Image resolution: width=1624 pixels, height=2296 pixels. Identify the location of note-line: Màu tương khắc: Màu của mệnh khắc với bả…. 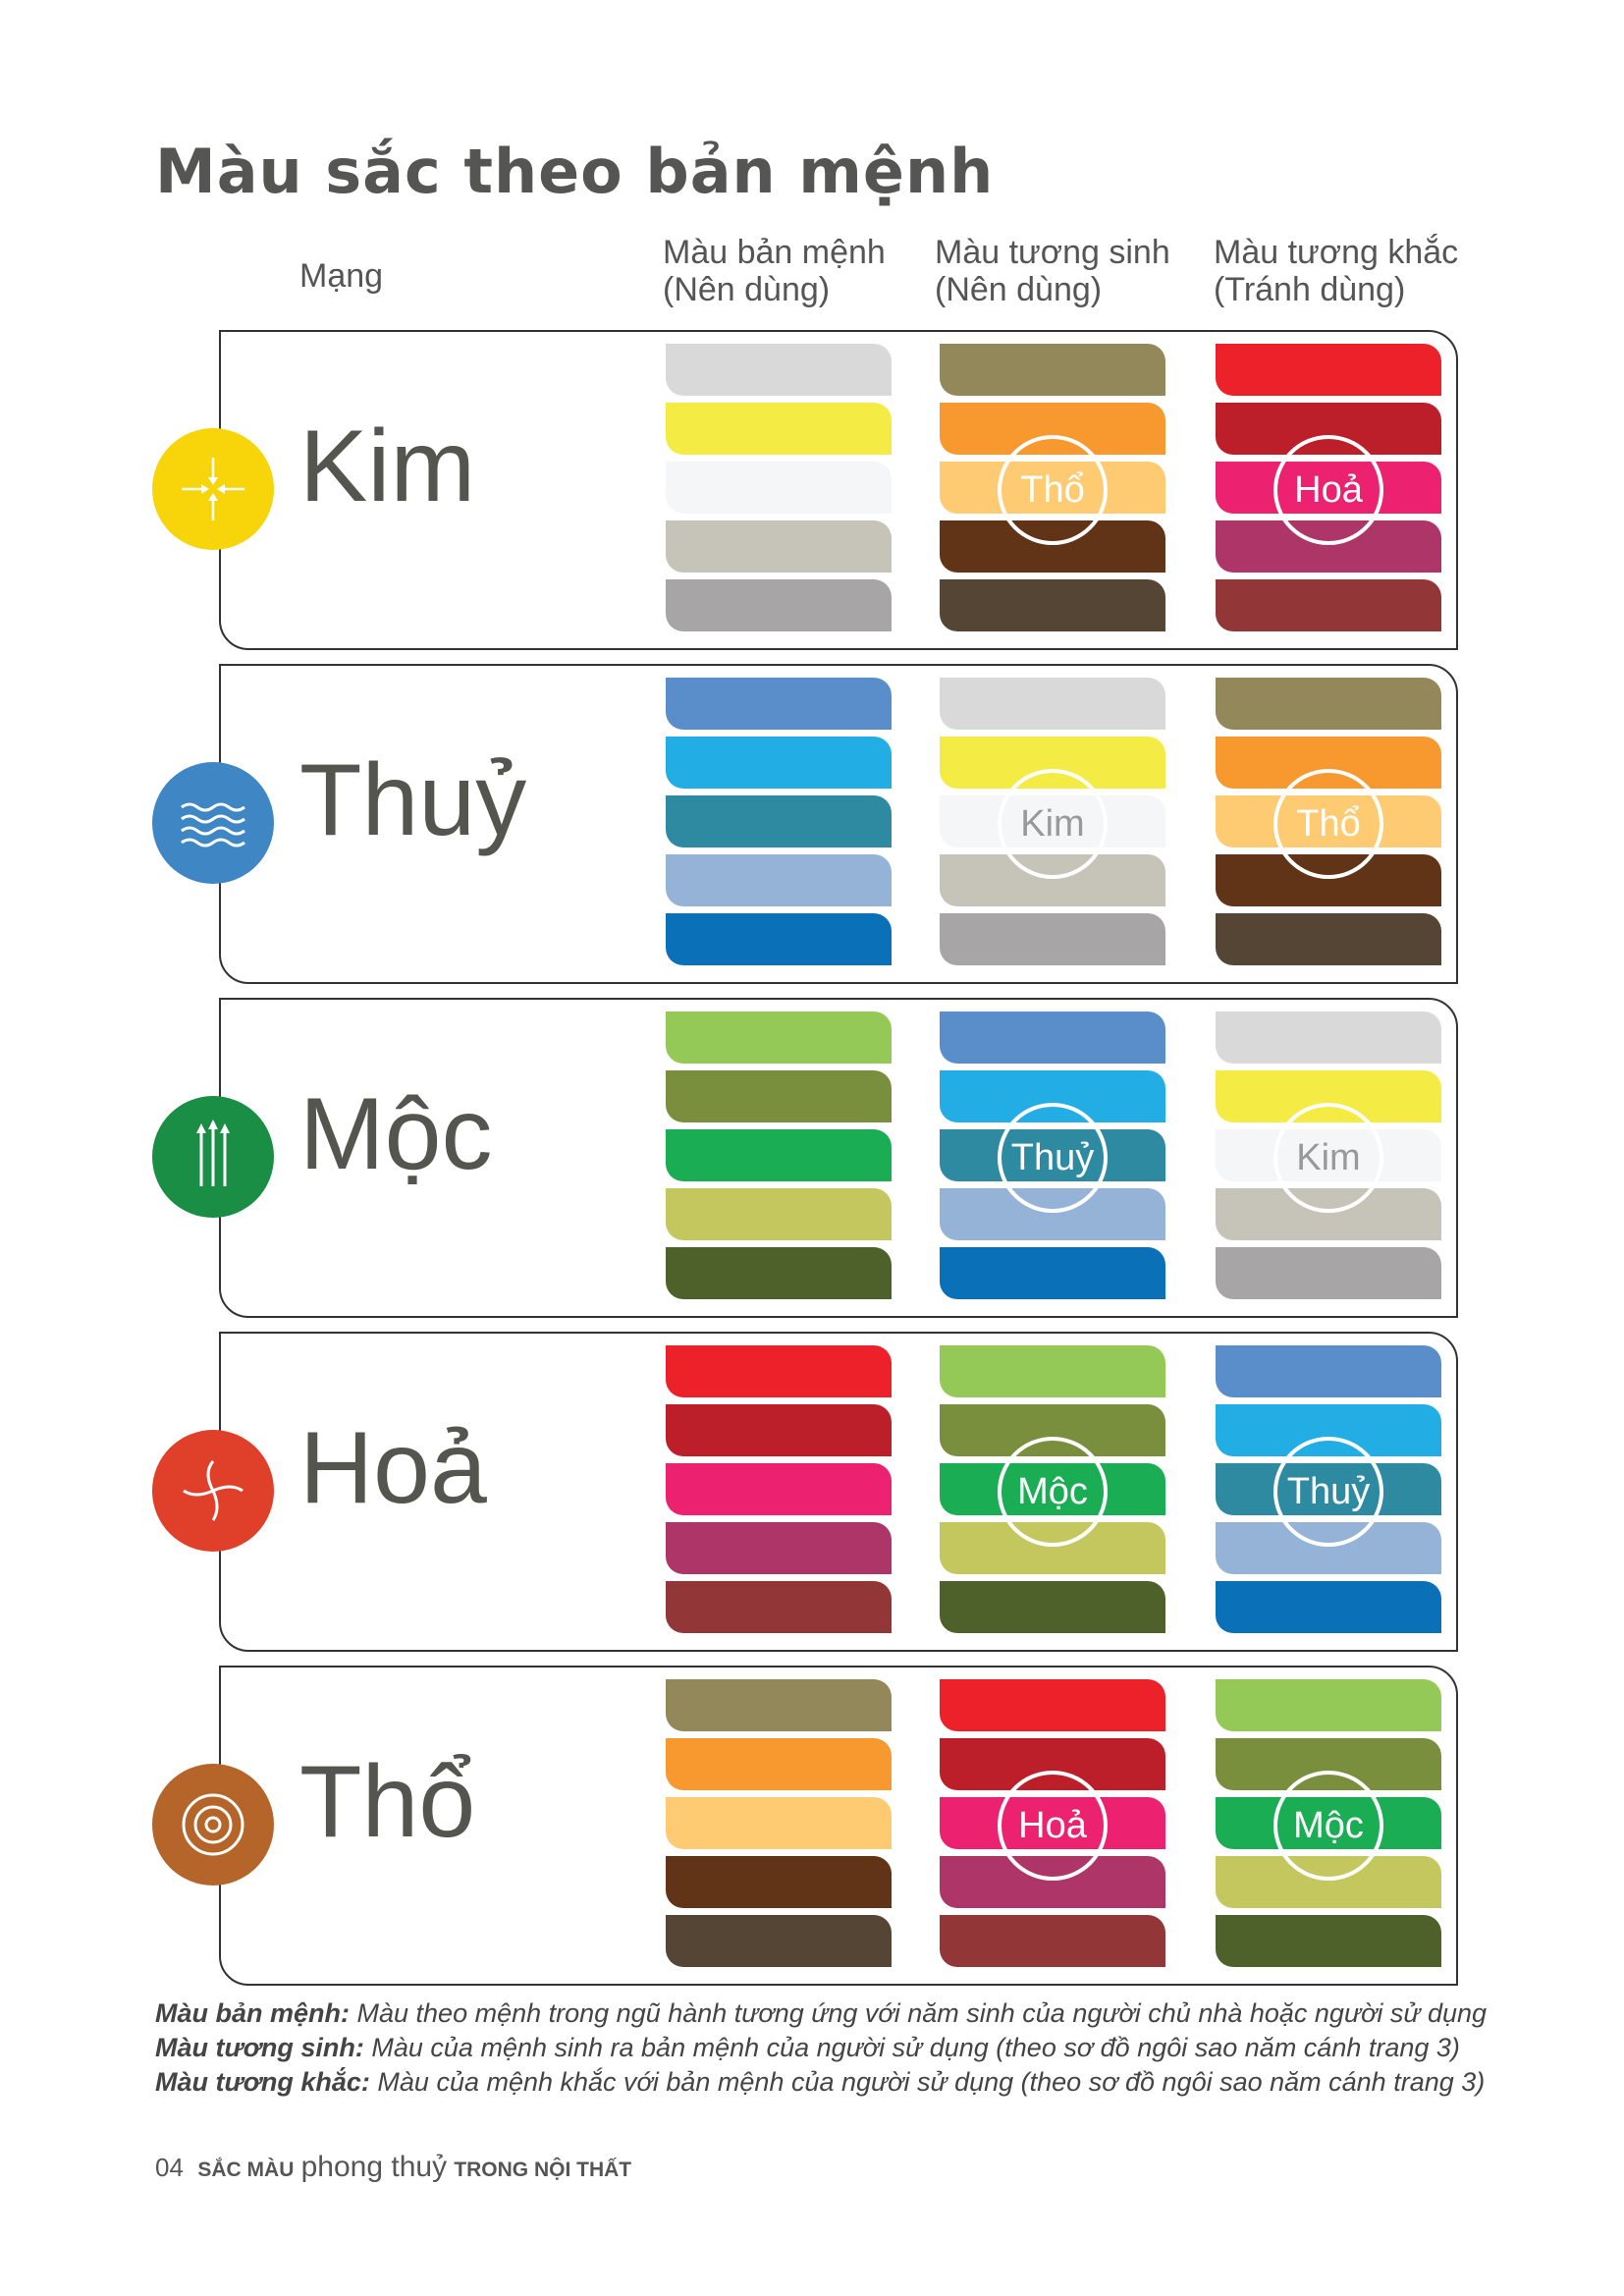
(821, 2082).